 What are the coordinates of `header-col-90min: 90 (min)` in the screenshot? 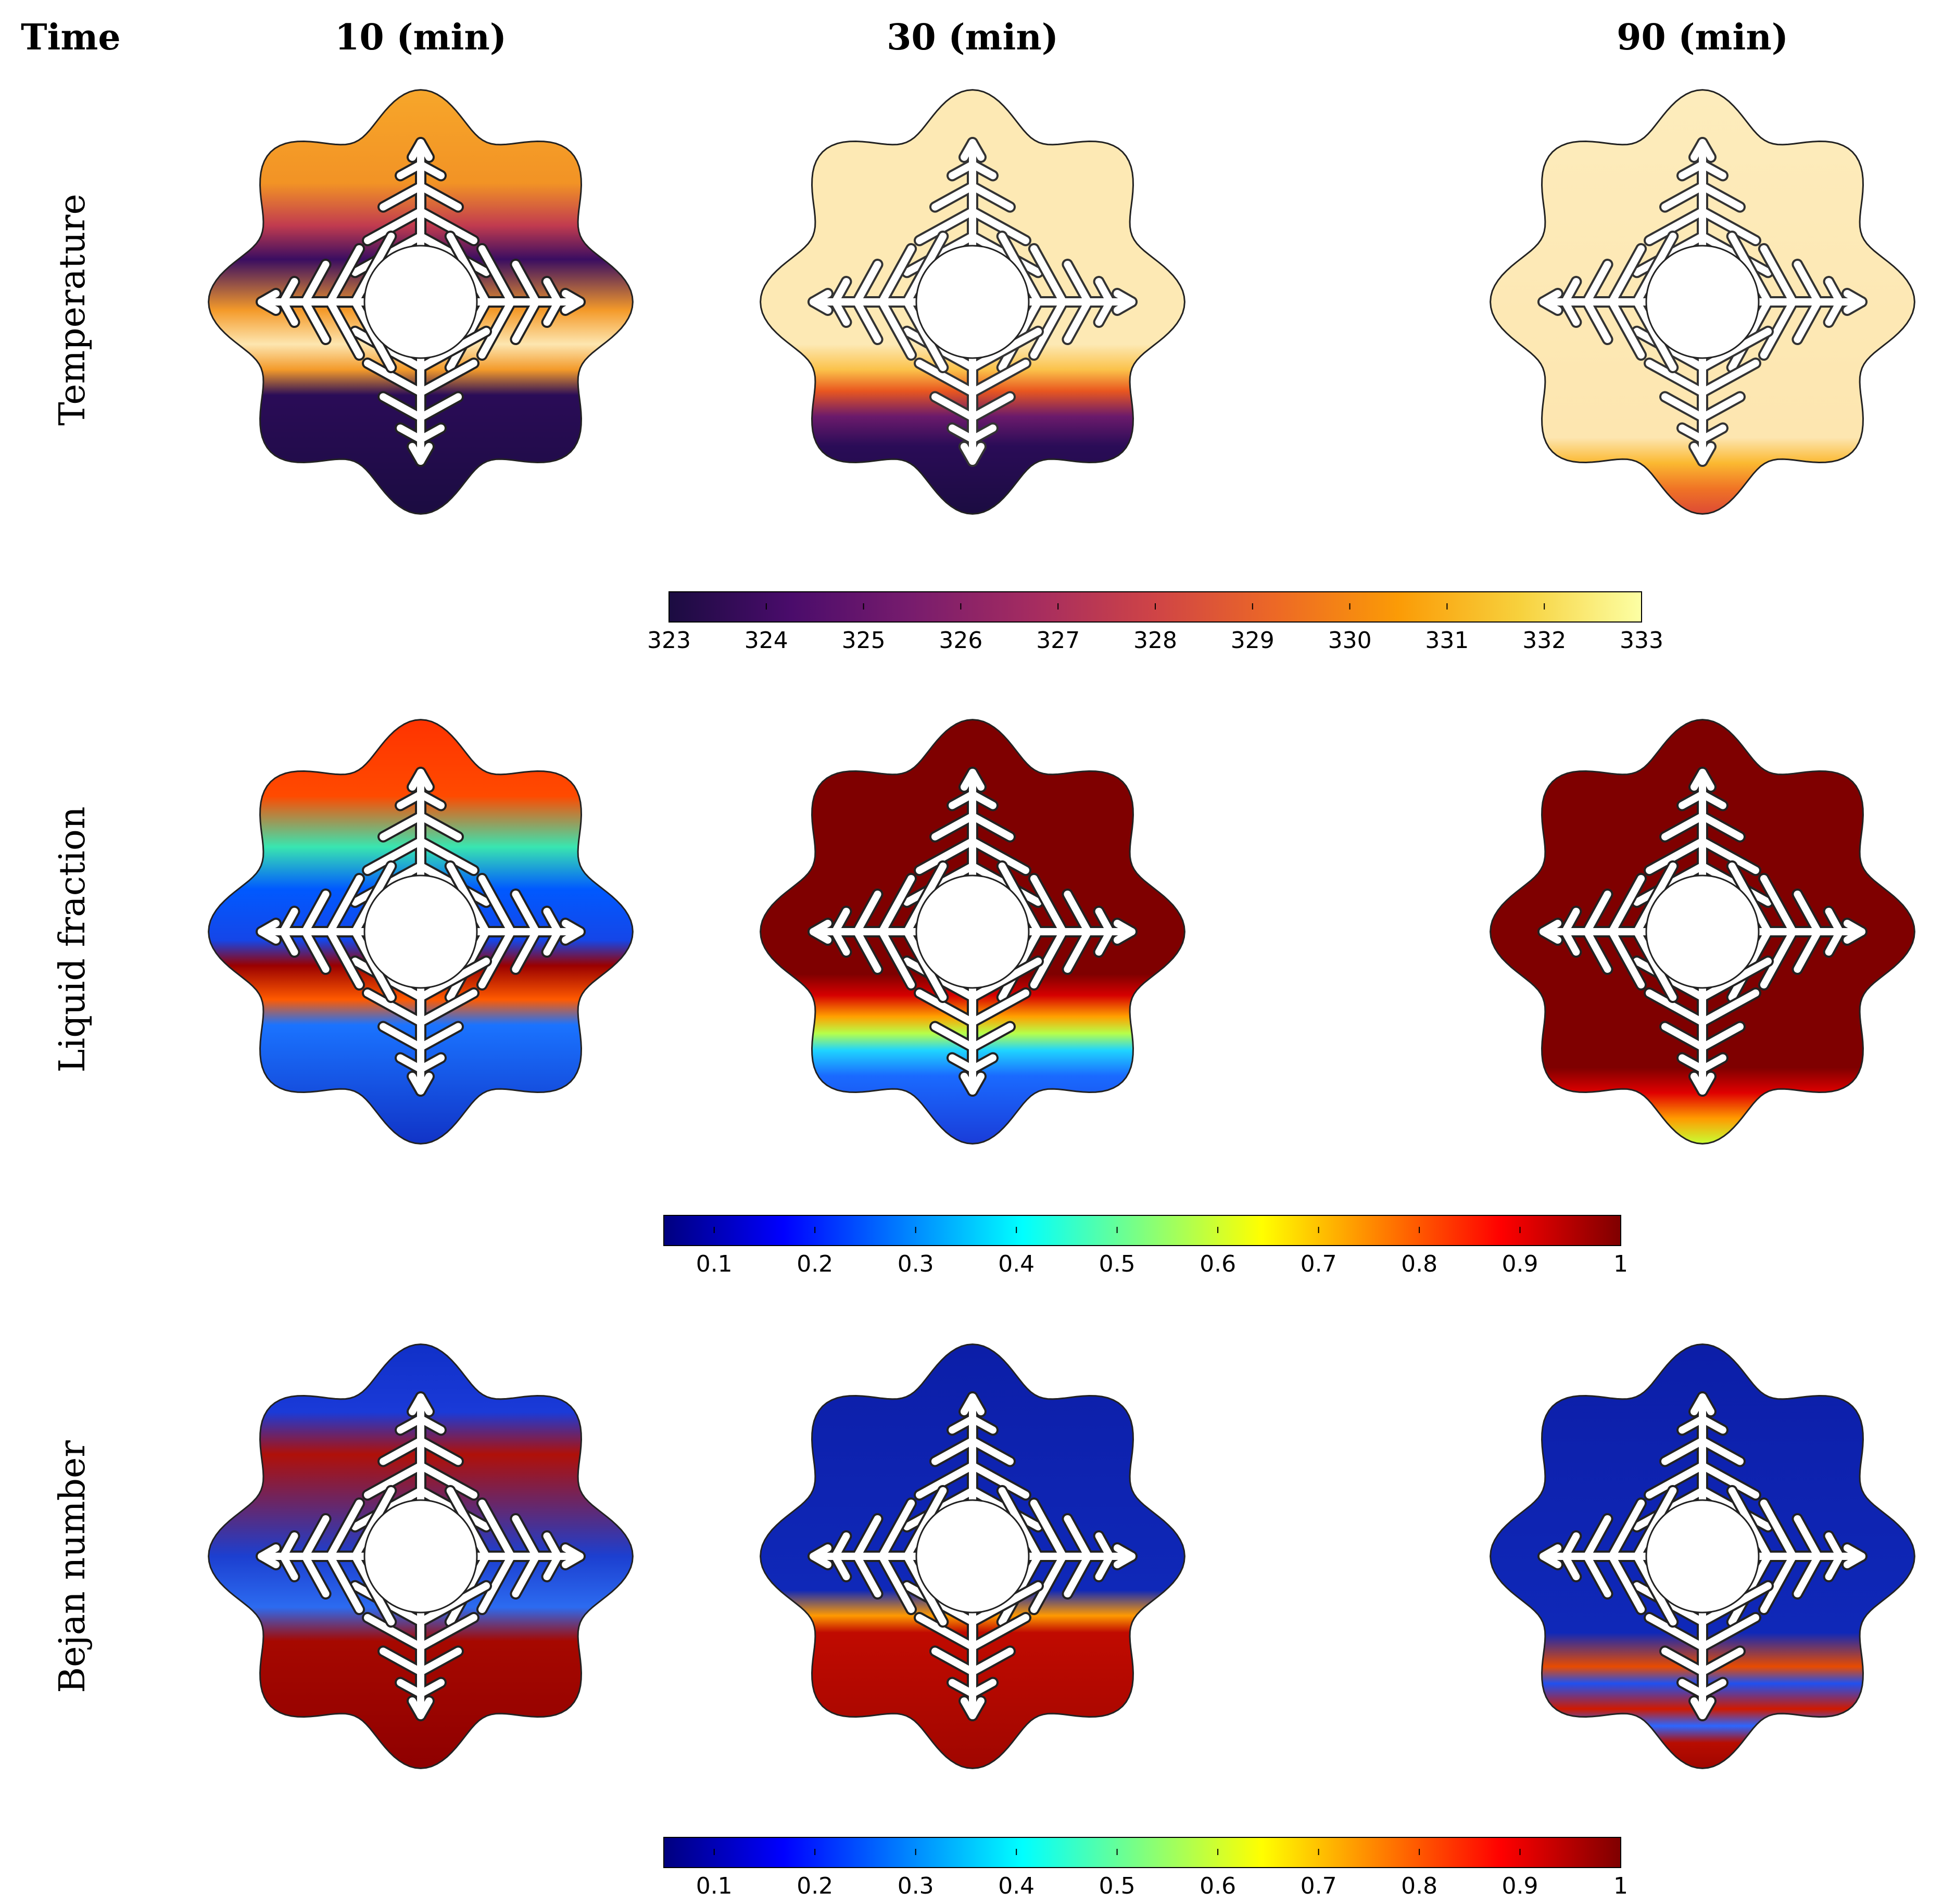 It's located at (1702, 38).